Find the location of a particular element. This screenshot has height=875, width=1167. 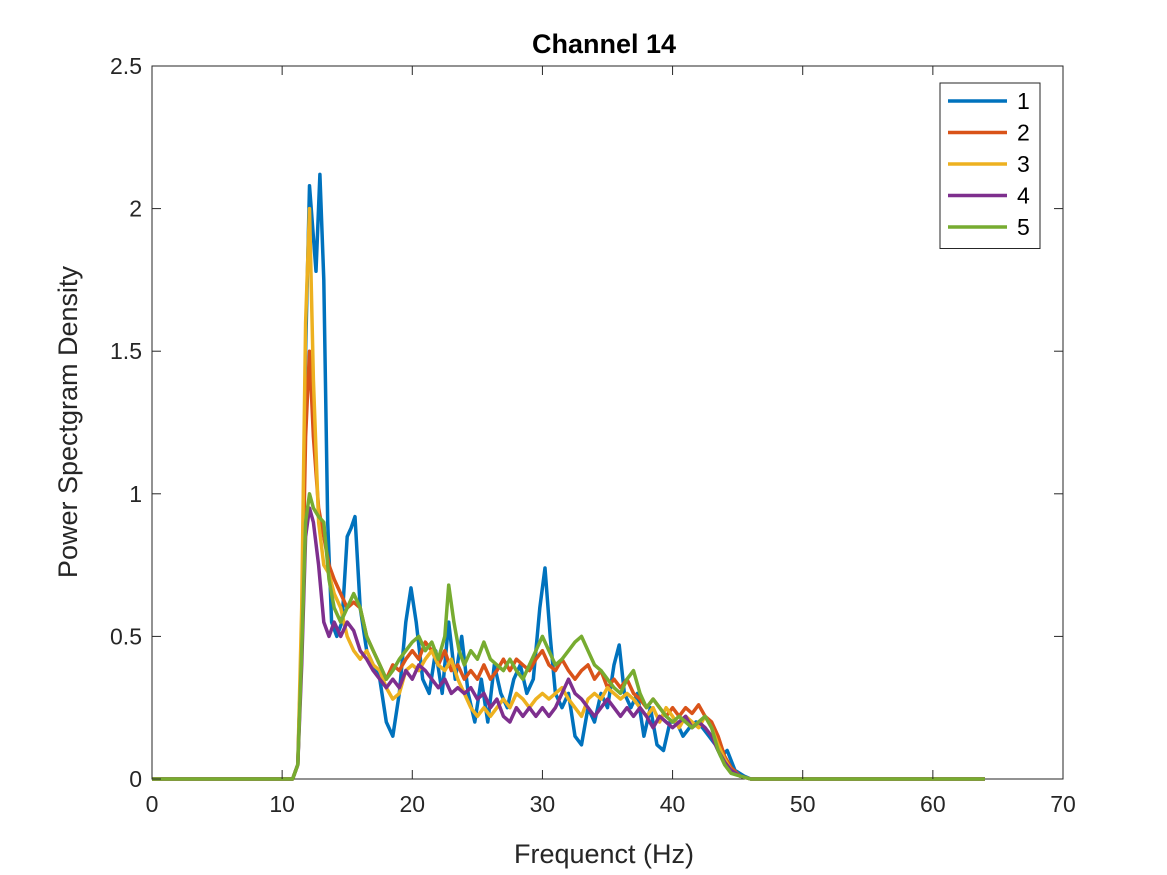

y-tick-label: 1.5 is located at coordinates (126, 351).